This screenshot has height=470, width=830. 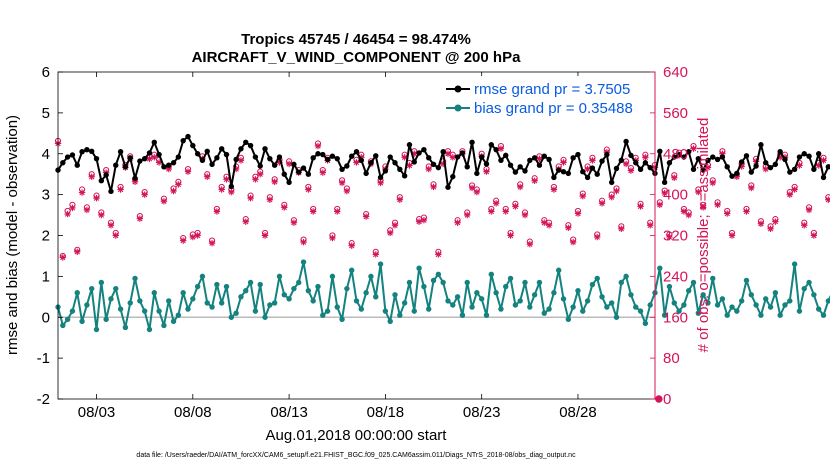 What do you see at coordinates (675, 236) in the screenshot?
I see `right-tick-label: 320` at bounding box center [675, 236].